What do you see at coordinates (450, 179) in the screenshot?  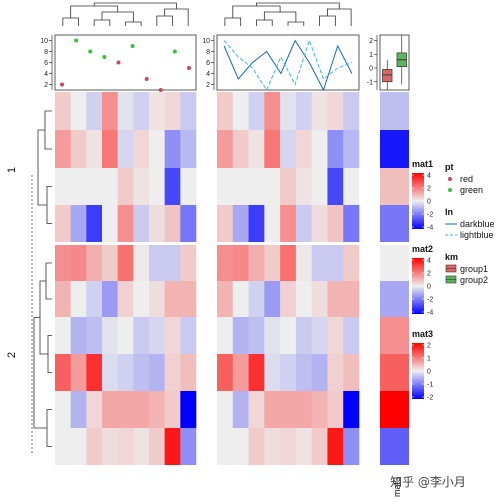 I see `legend-point-red` at bounding box center [450, 179].